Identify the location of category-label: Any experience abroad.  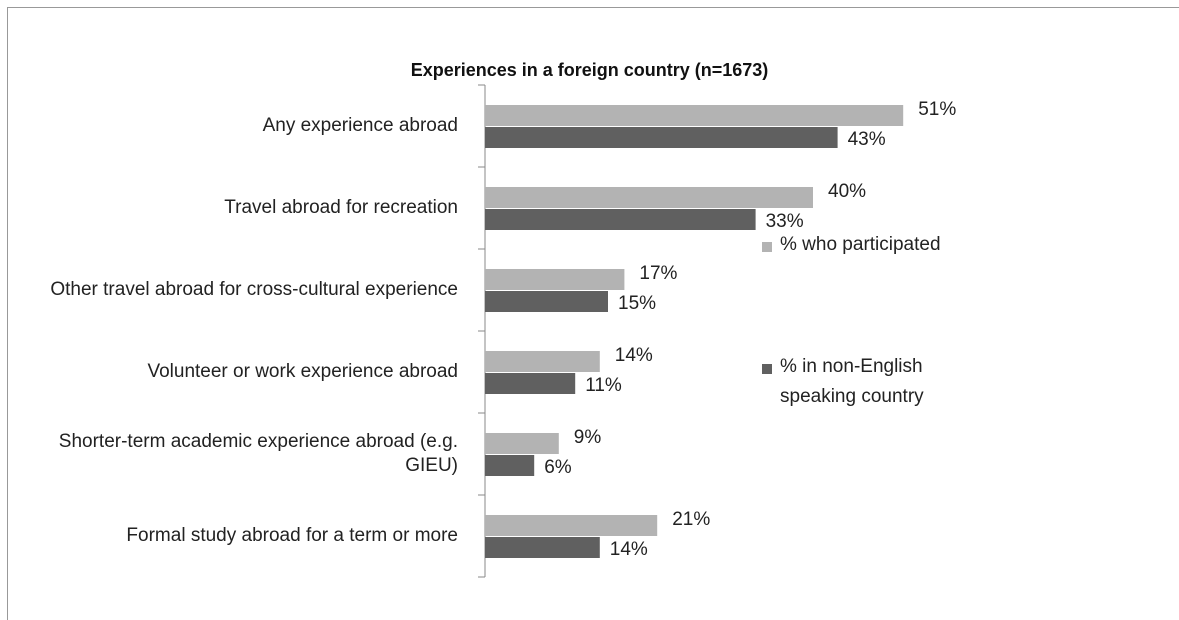
(360, 125).